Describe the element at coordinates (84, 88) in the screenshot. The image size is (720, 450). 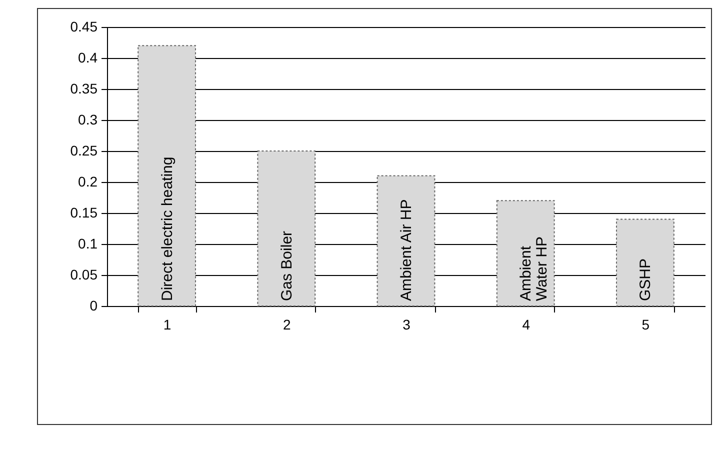
I see `y-tick-label: 0.35` at that location.